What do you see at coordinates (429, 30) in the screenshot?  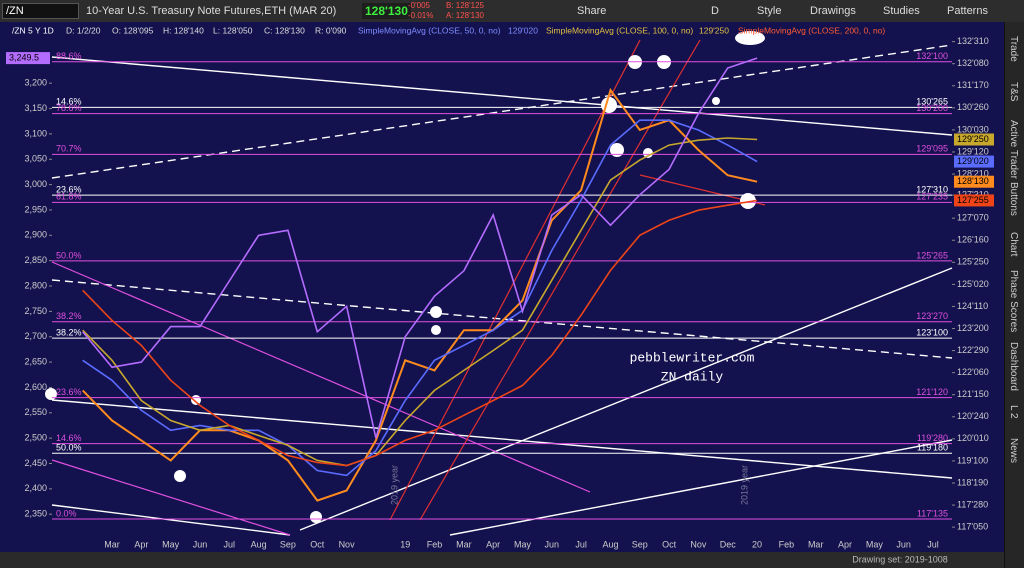 I see `study-label: SimpleMovingAvg (CLOSE, 50, 0, no)` at bounding box center [429, 30].